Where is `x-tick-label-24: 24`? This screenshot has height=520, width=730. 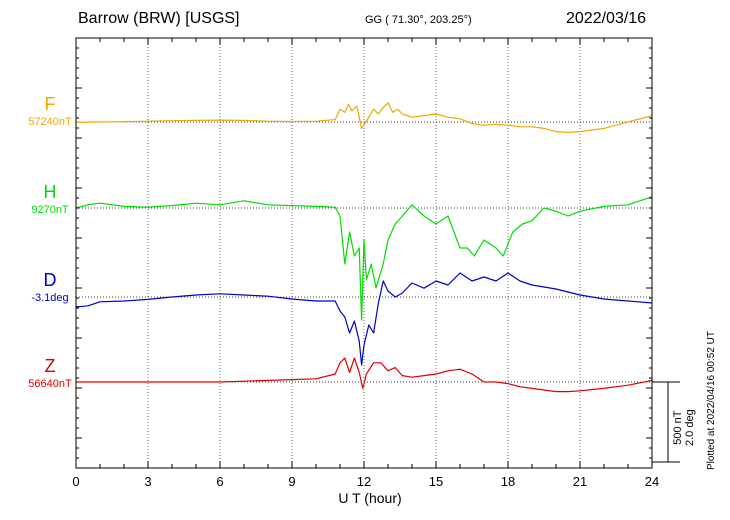 x-tick-label-24: 24 is located at coordinates (652, 481).